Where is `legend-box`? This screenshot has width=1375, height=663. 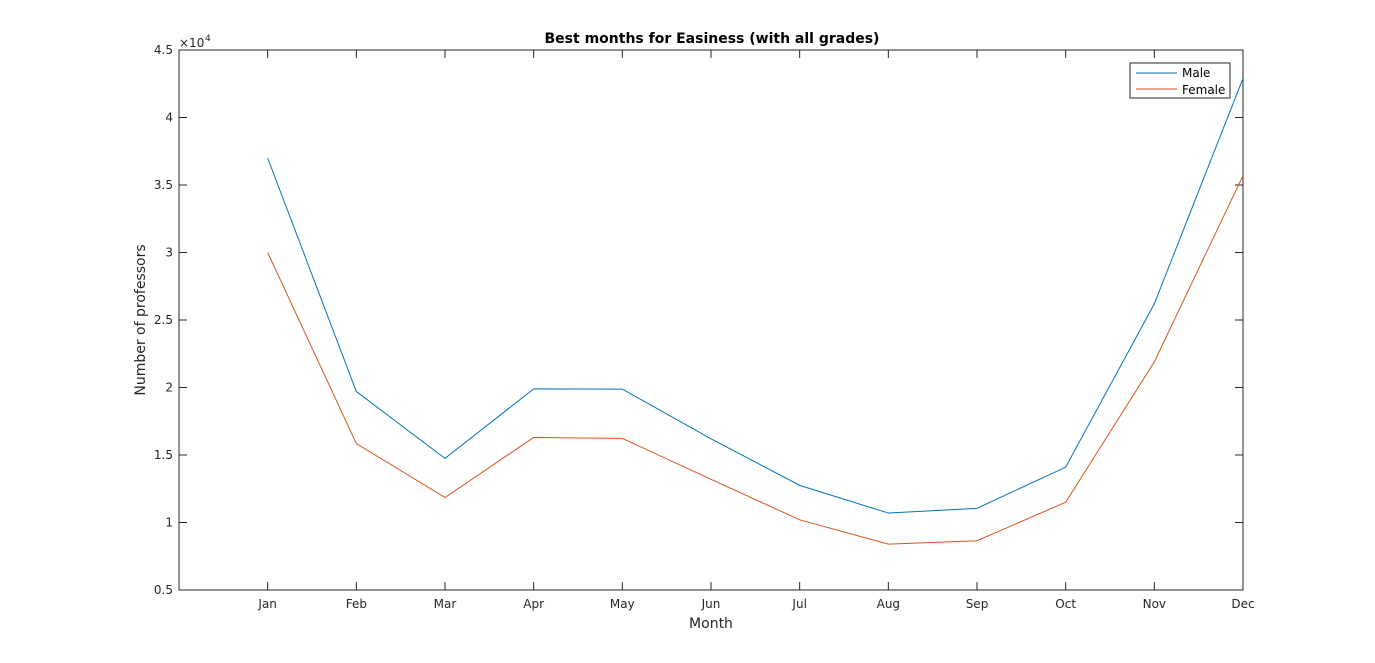 legend-box is located at coordinates (1180, 80).